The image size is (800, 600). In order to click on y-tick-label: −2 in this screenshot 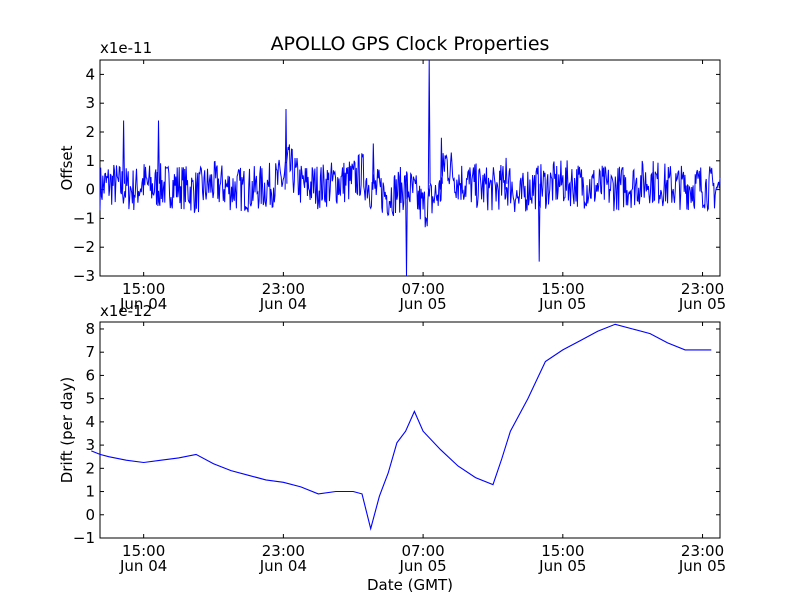, I will do `click(84, 247)`.